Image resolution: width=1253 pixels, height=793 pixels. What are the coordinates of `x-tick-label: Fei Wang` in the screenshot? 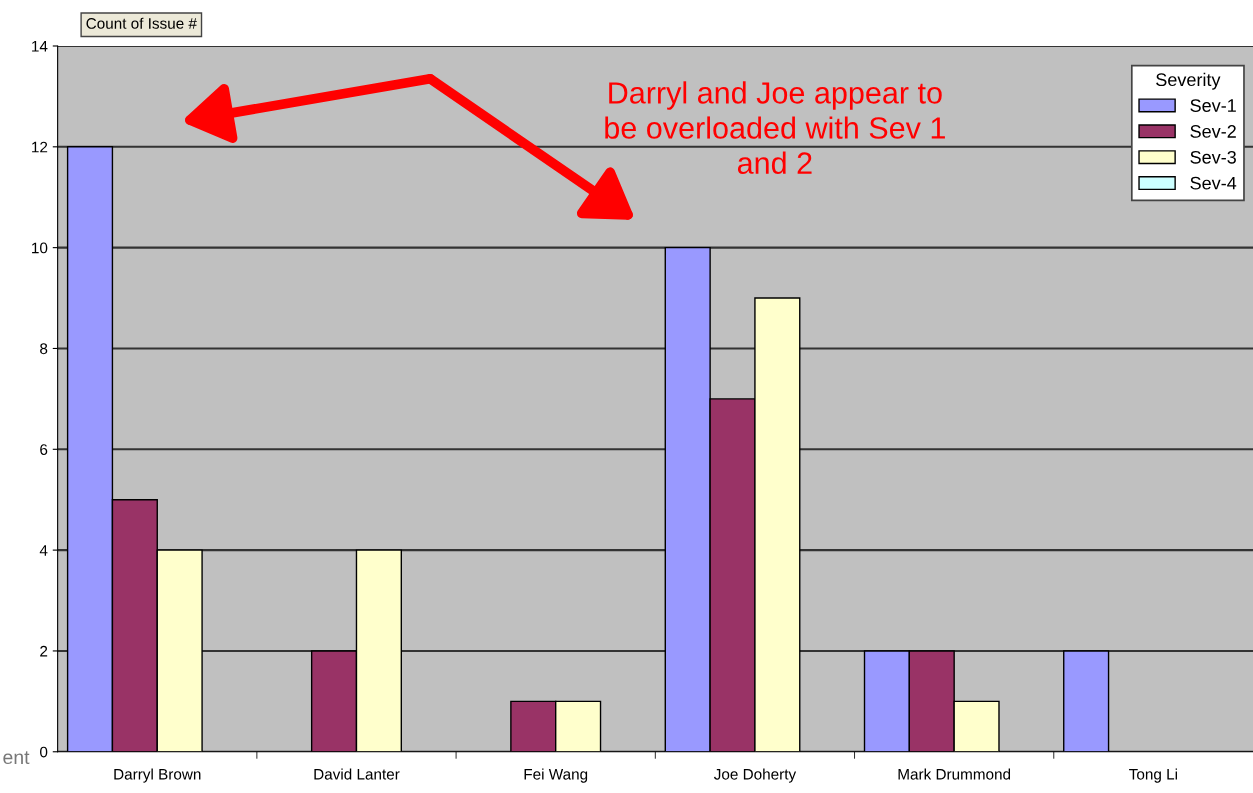 It's located at (556, 775).